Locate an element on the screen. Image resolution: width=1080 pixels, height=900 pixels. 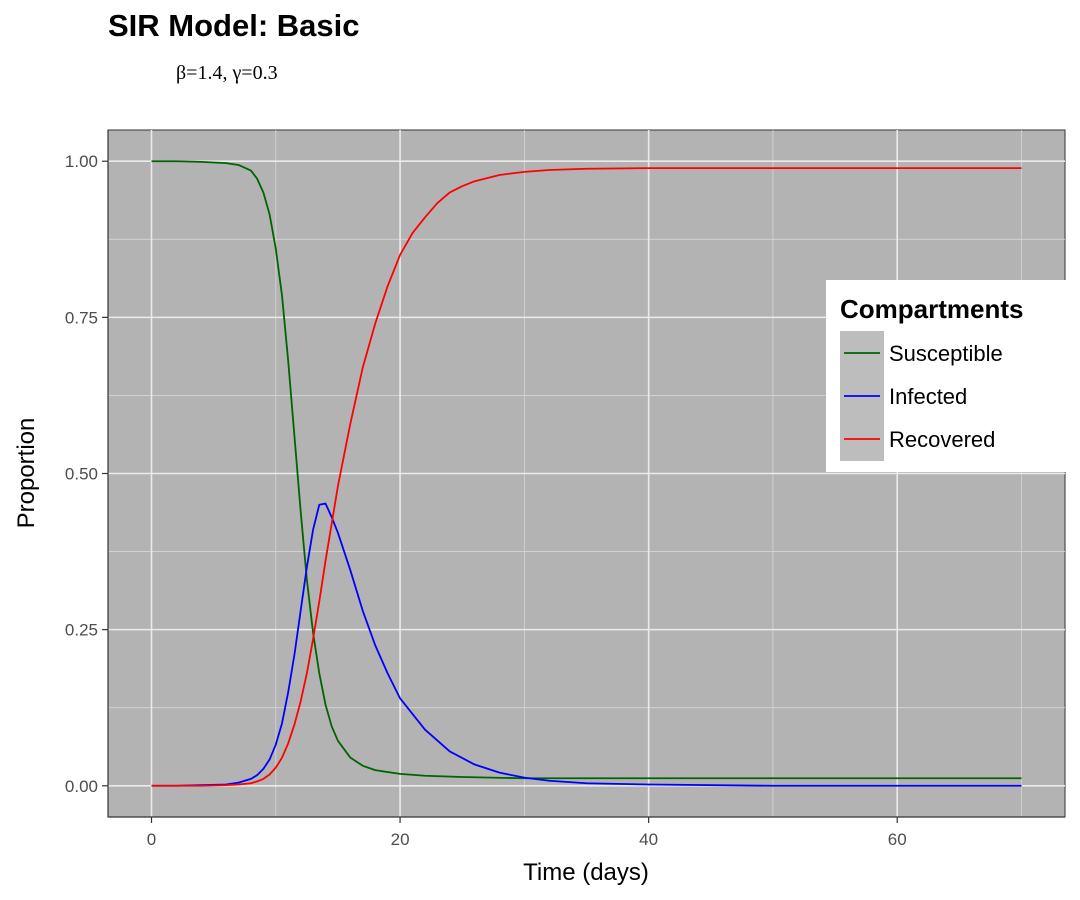
chart-subtitle: β=1.4, γ=0.3 is located at coordinates (227, 73).